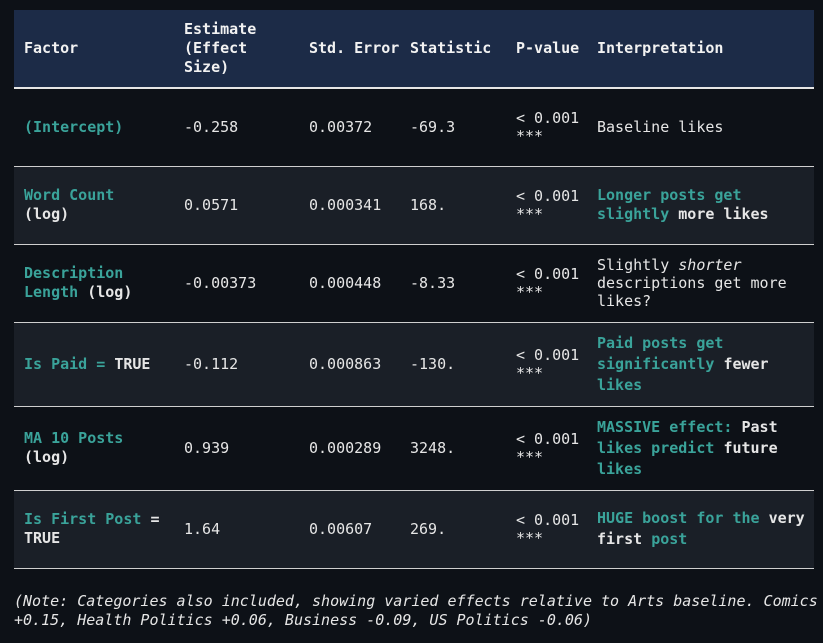 The width and height of the screenshot is (823, 643). What do you see at coordinates (453, 283) in the screenshot?
I see `statistic: -8.33` at bounding box center [453, 283].